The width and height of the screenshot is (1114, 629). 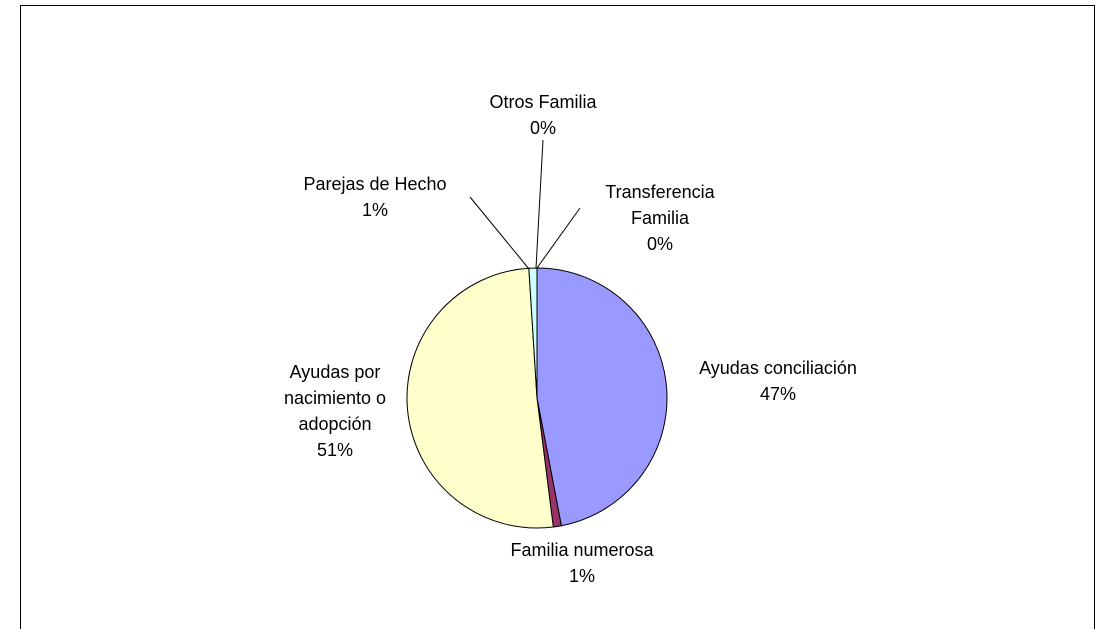 I want to click on category-label: Transferencia Familia, so click(x=660, y=205).